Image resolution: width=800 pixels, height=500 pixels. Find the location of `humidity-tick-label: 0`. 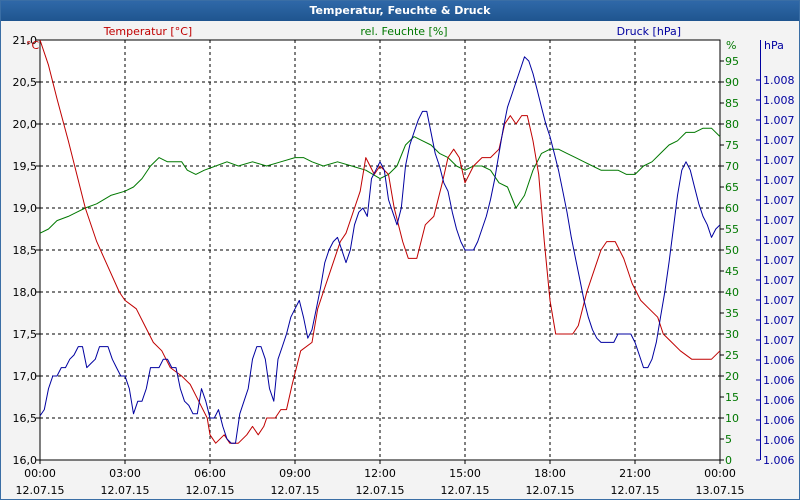

humidity-tick-label: 0 is located at coordinates (728, 460).